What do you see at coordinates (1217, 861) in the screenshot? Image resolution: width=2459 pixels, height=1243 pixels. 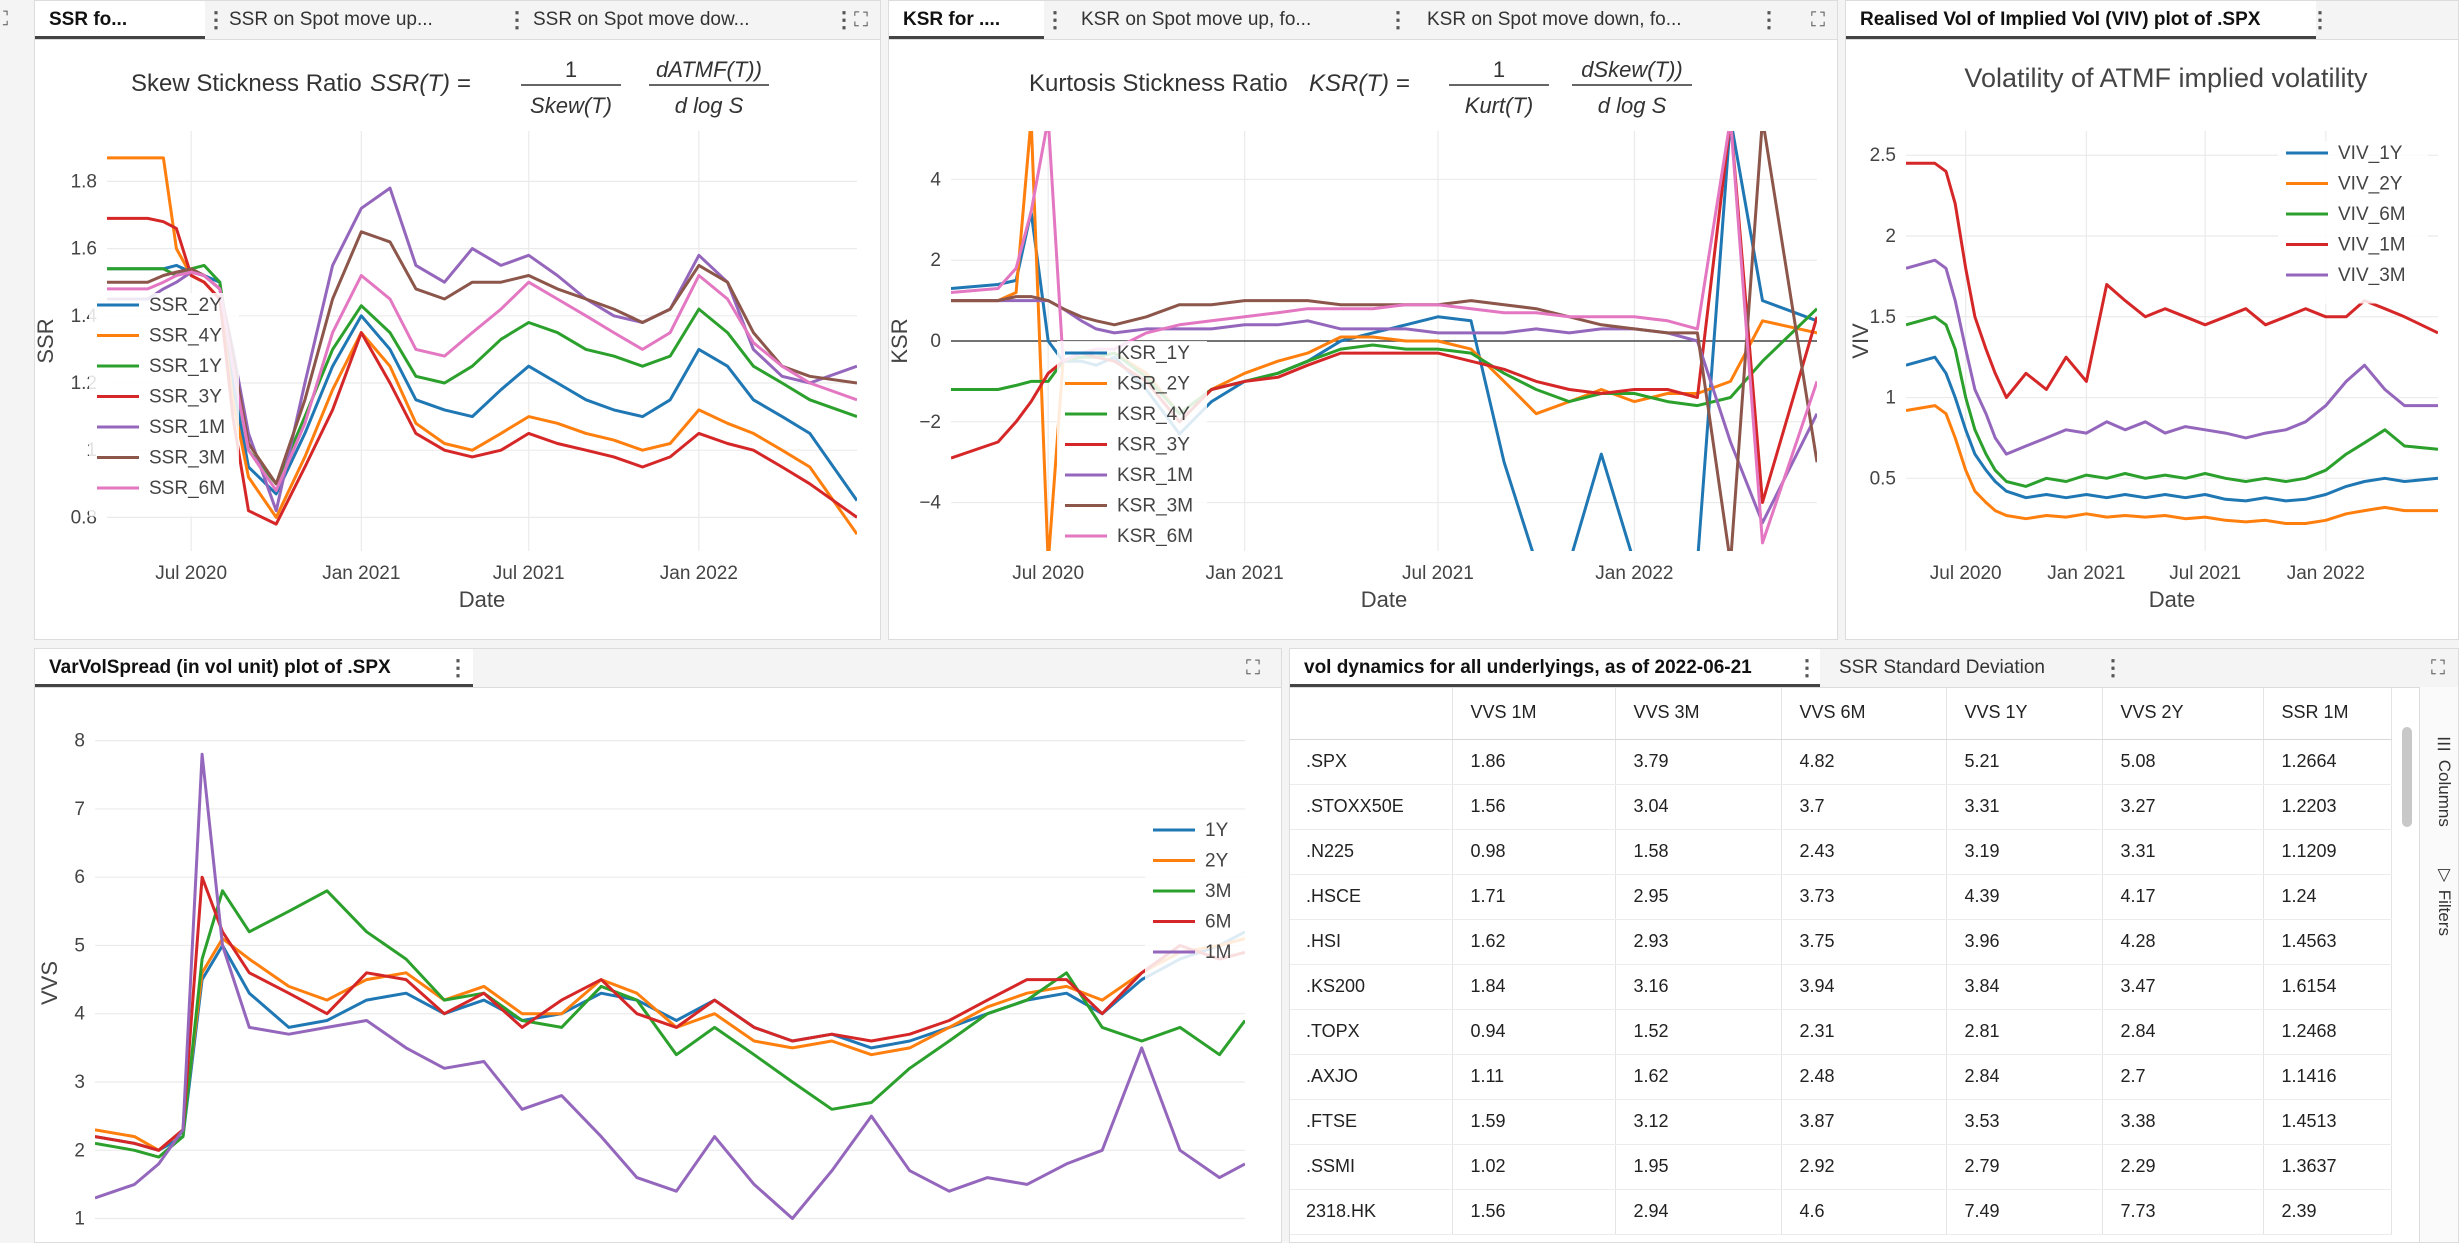 I see `legend-entry: 2Y` at bounding box center [1217, 861].